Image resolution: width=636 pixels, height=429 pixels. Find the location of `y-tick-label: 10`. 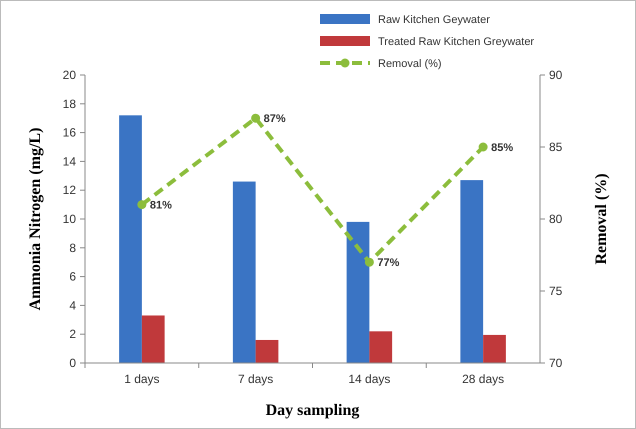

y-tick-label: 10 is located at coordinates (69, 219).